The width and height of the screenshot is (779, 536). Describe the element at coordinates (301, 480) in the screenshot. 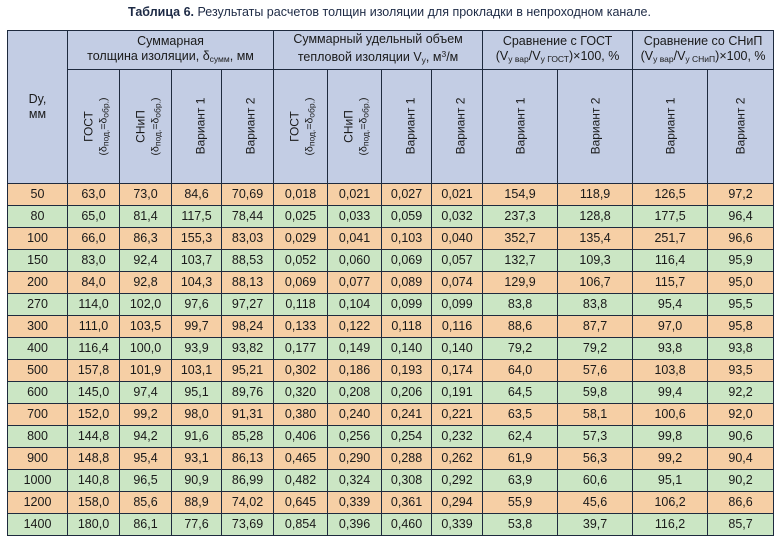

I see `table-cell: 0,482` at that location.